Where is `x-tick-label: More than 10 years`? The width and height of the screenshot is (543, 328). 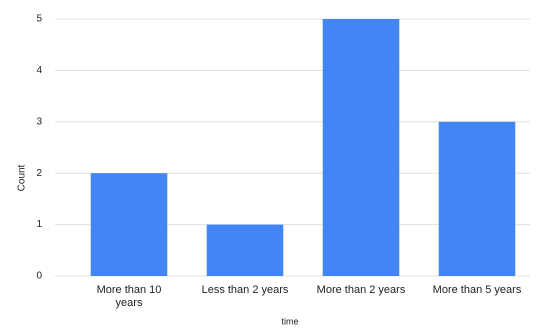
x-tick-label: More than 10 years is located at coordinates (129, 296).